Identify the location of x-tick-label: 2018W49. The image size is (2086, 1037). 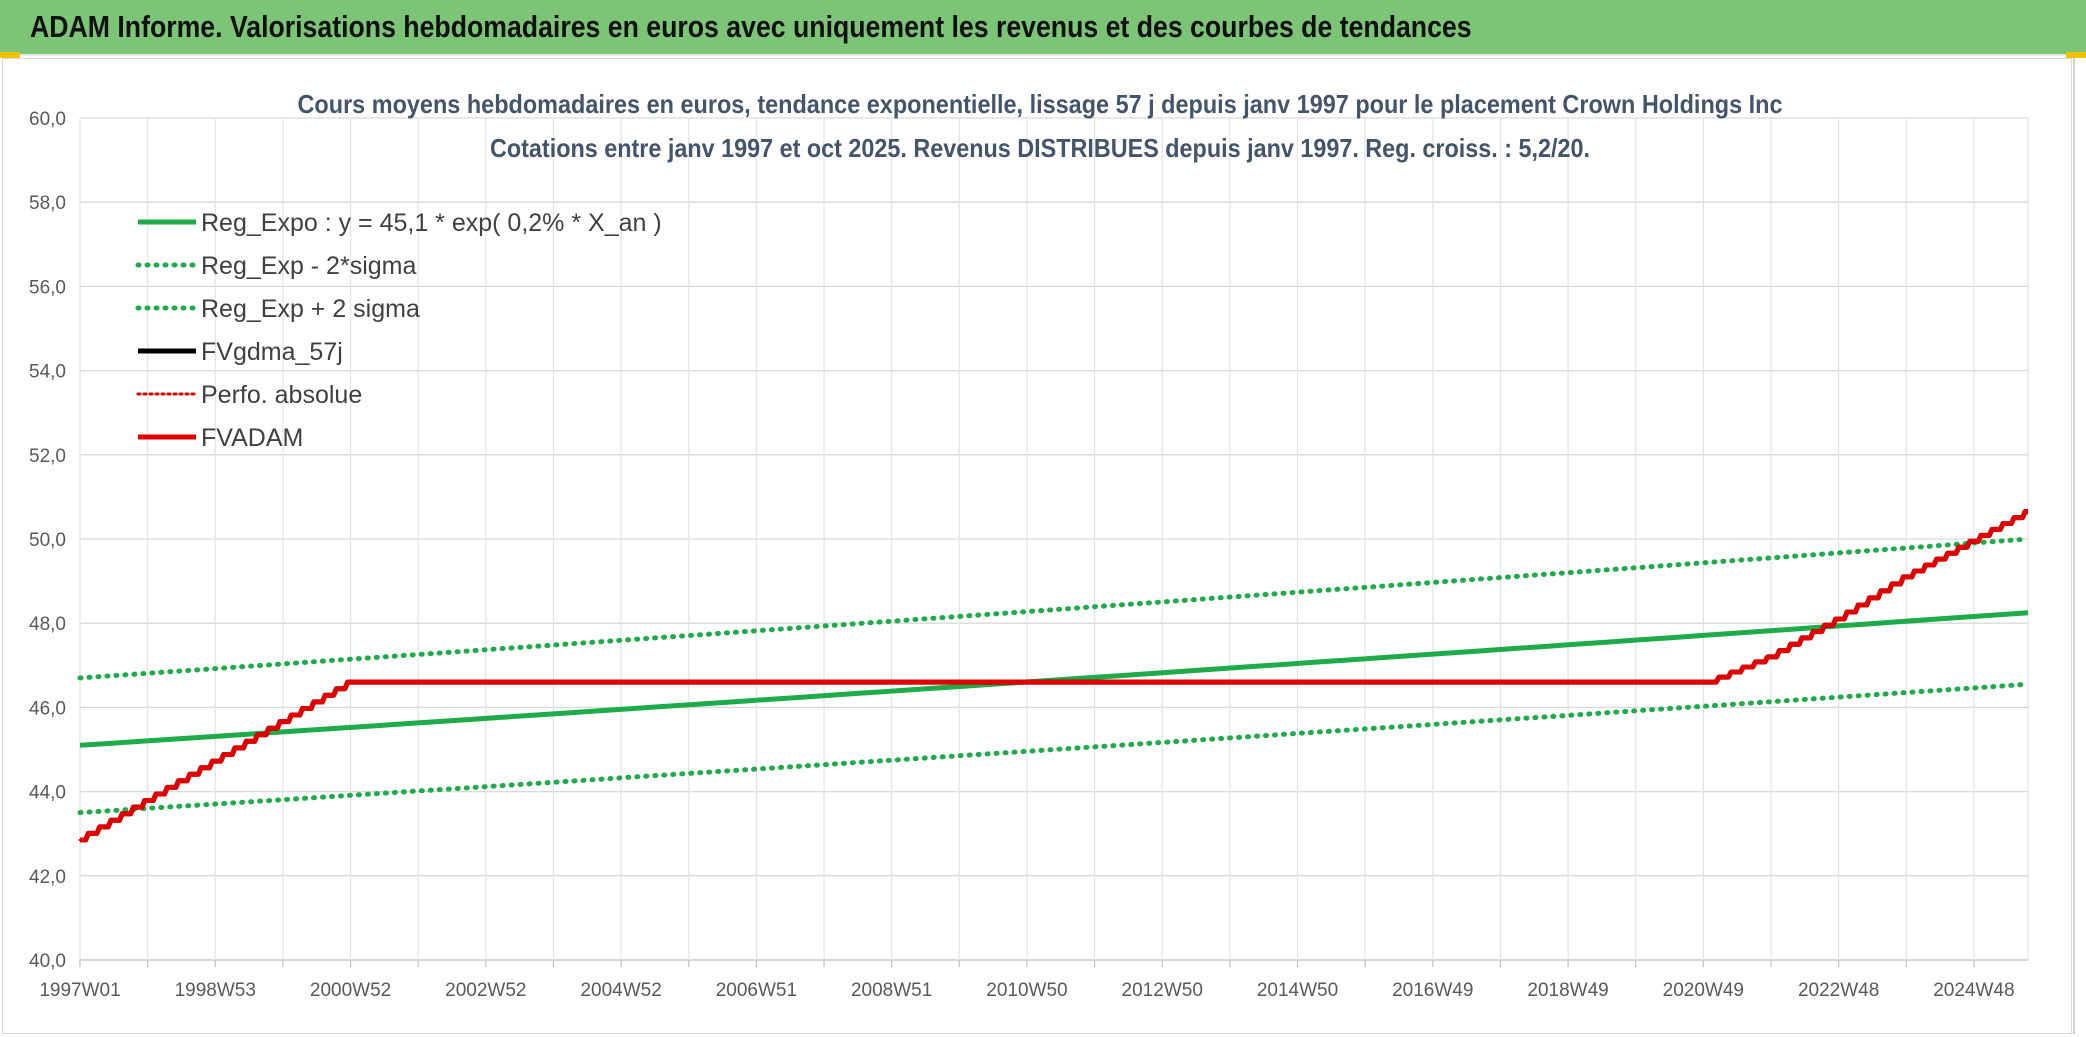
(1567, 990).